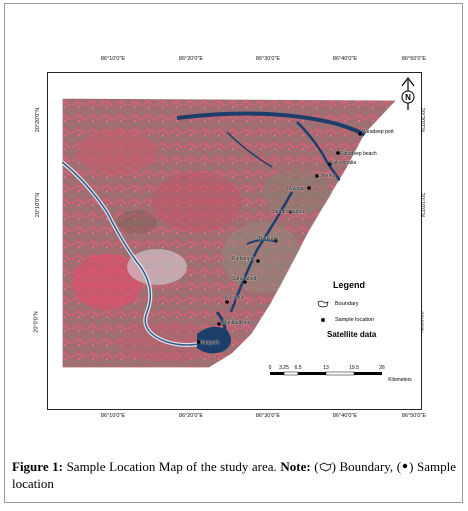  I want to click on lon-label-top-2: 86°20'0"E, so click(191, 59).